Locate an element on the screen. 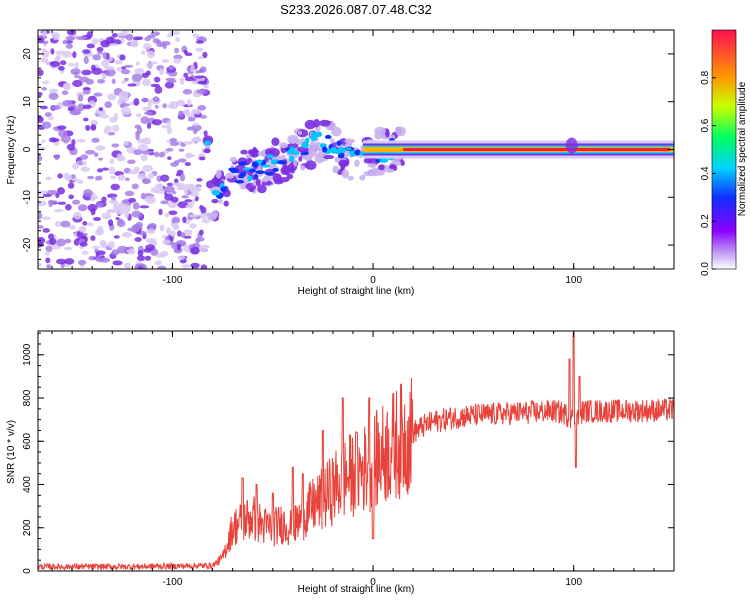  spectrogram-y-tick-label: 0 is located at coordinates (27, 149).